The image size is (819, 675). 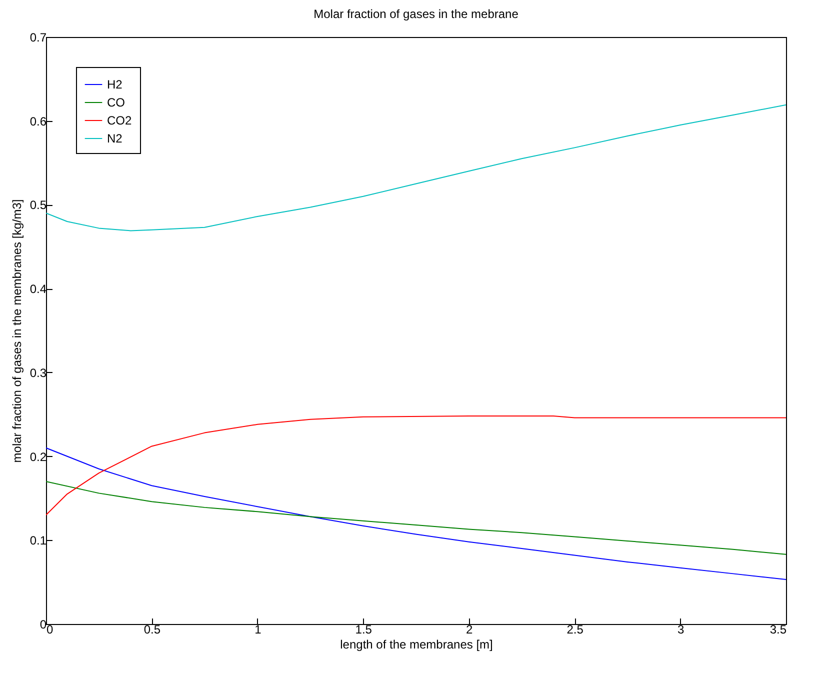 What do you see at coordinates (116, 103) in the screenshot?
I see `legend-label: CO` at bounding box center [116, 103].